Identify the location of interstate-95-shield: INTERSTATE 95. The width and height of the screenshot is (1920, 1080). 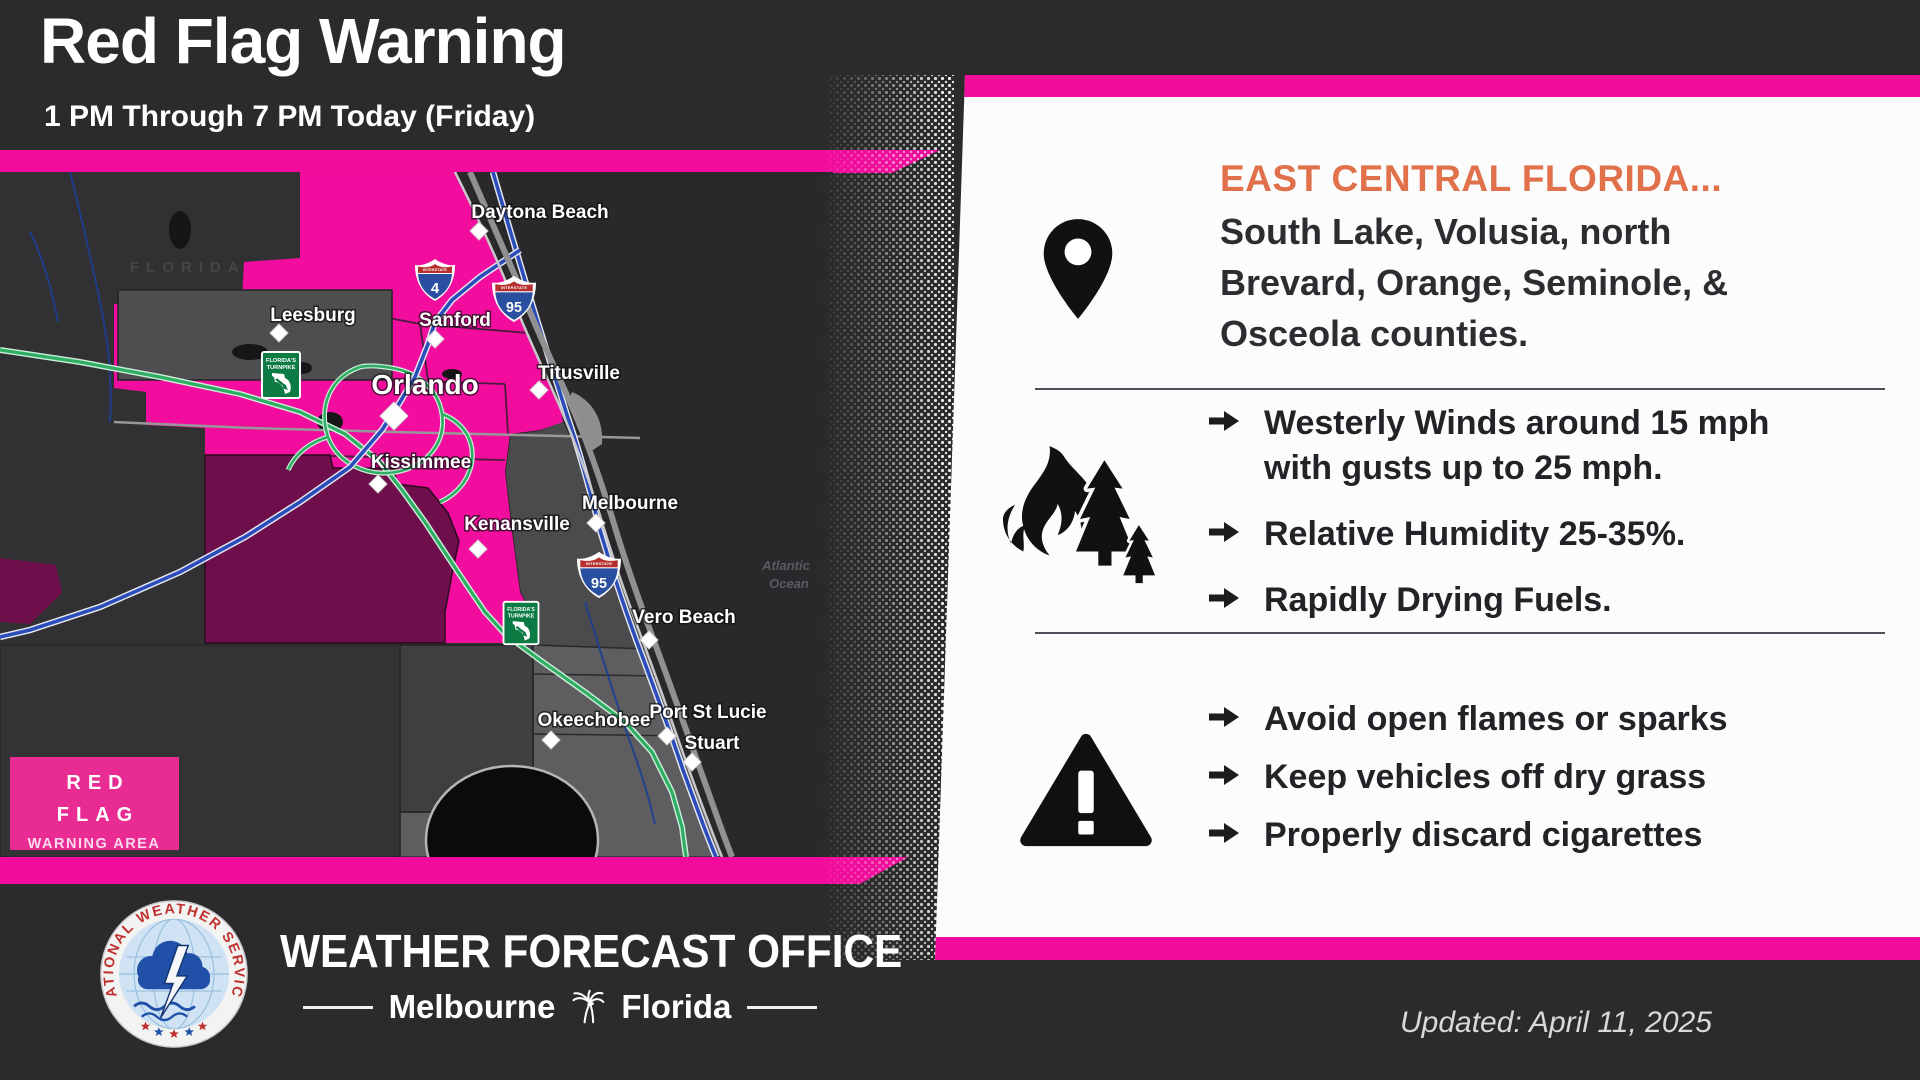
(514, 299).